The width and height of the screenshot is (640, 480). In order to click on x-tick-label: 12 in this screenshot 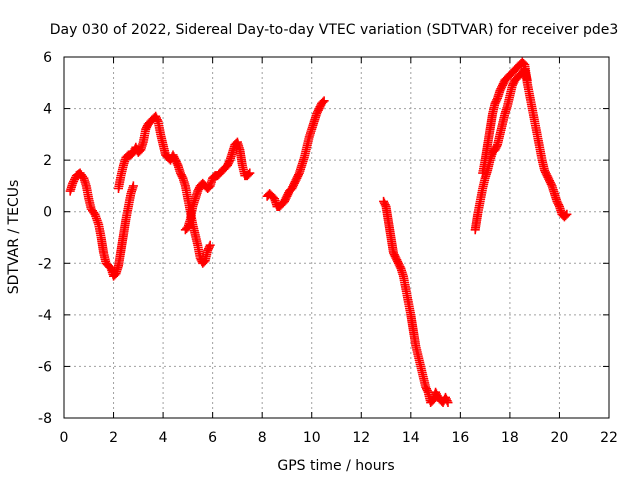, I will do `click(361, 438)`.